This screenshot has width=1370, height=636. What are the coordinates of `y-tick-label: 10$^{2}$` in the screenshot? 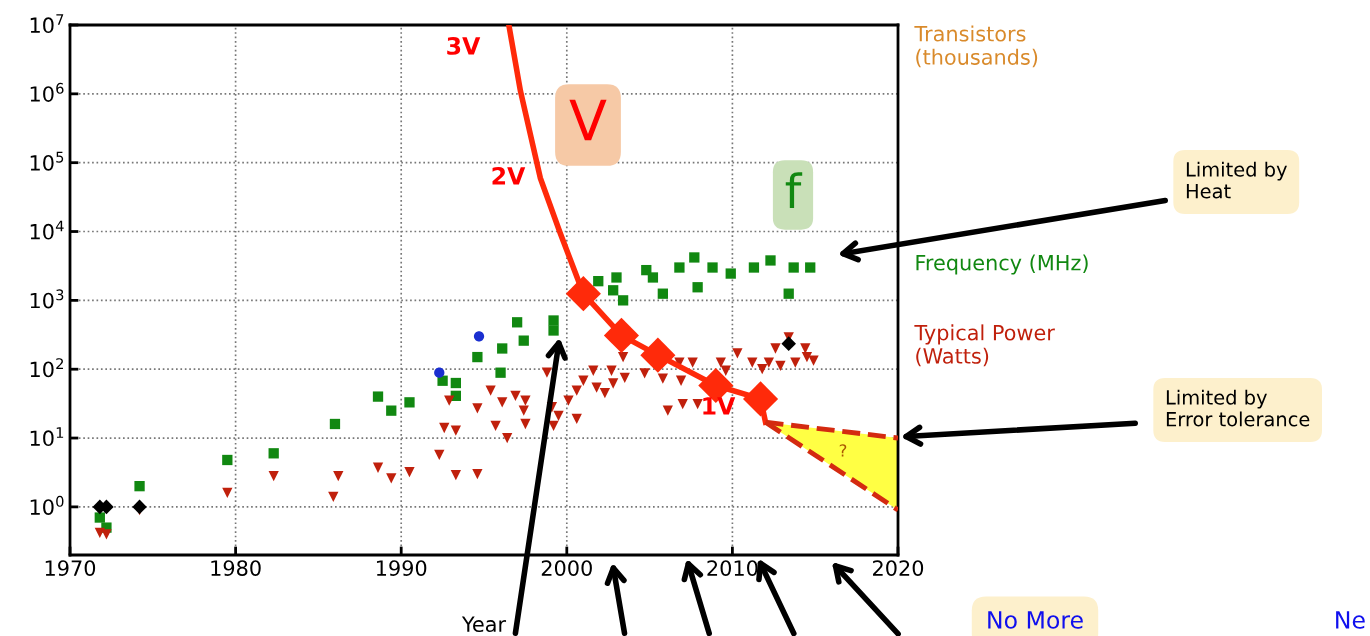 It's located at (46, 368).